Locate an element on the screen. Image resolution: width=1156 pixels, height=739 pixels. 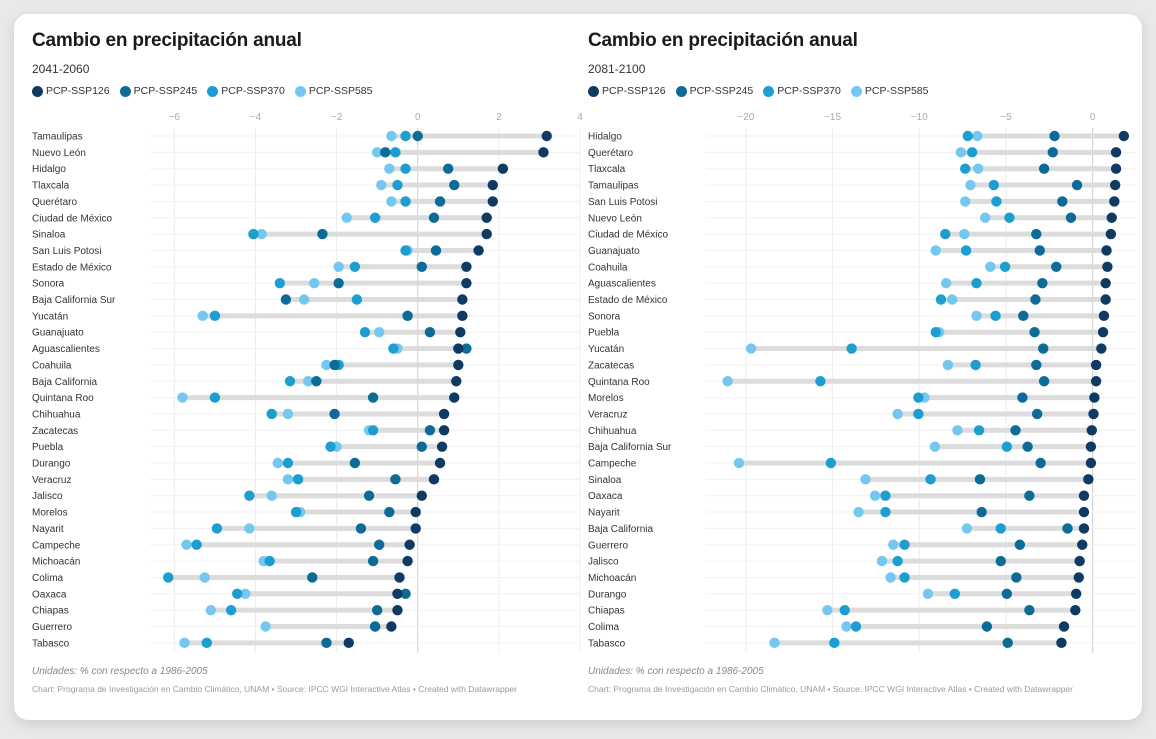
state-label: Quintana Roo is located at coordinates (63, 398).